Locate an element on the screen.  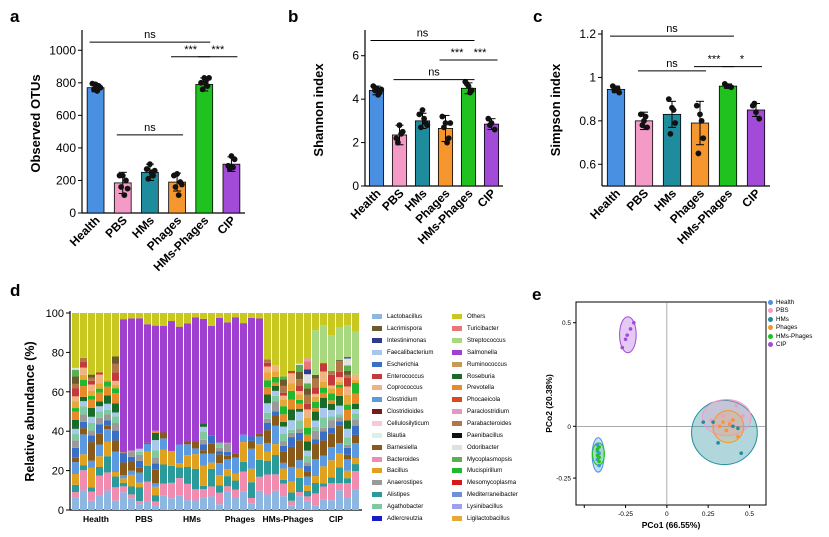
x-tick-label: PBS is located at coordinates (116, 226).